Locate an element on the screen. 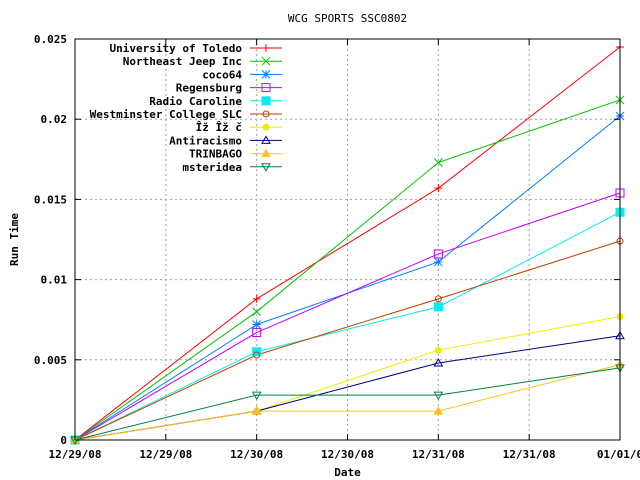 The height and width of the screenshot is (480, 640). legend-label: Westminster College SLC is located at coordinates (166, 114).